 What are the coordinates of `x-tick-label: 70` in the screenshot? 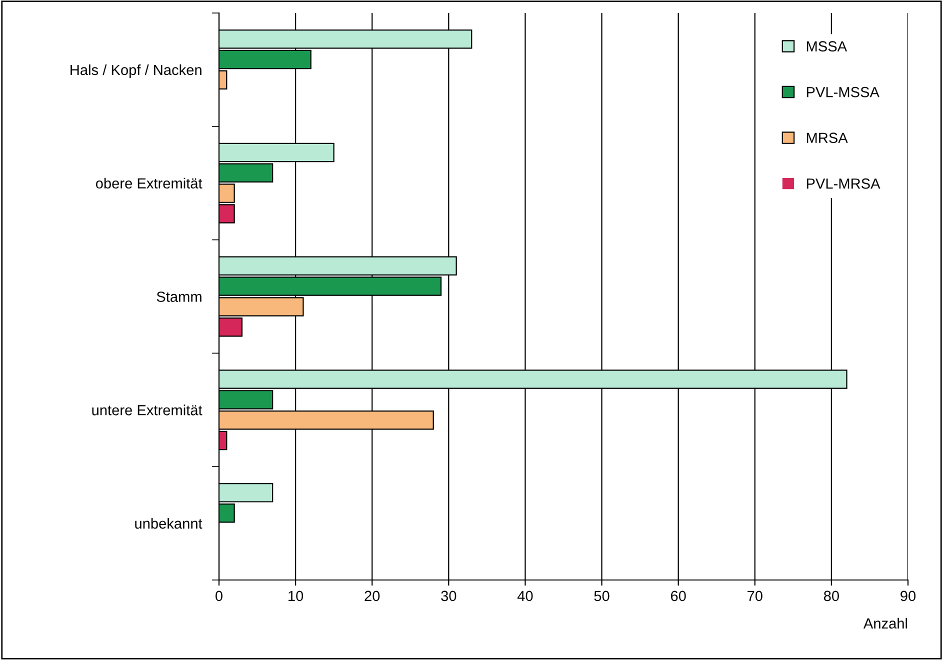 It's located at (755, 596).